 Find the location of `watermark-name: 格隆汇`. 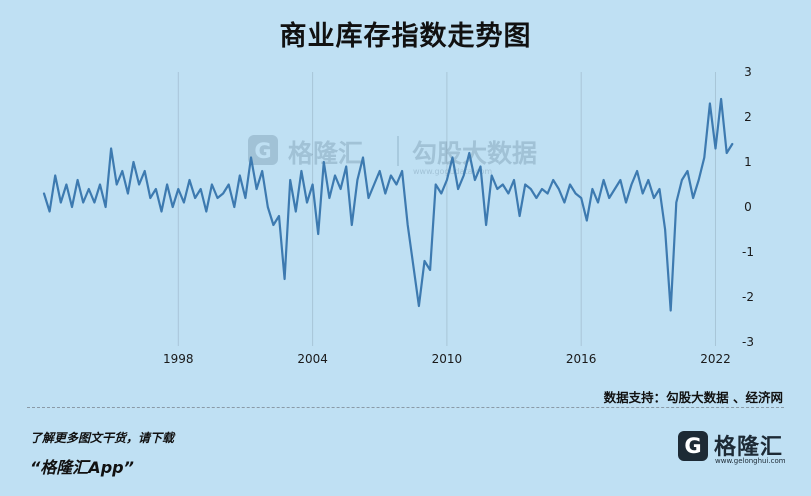

watermark-name: 格隆汇 is located at coordinates (325, 153).